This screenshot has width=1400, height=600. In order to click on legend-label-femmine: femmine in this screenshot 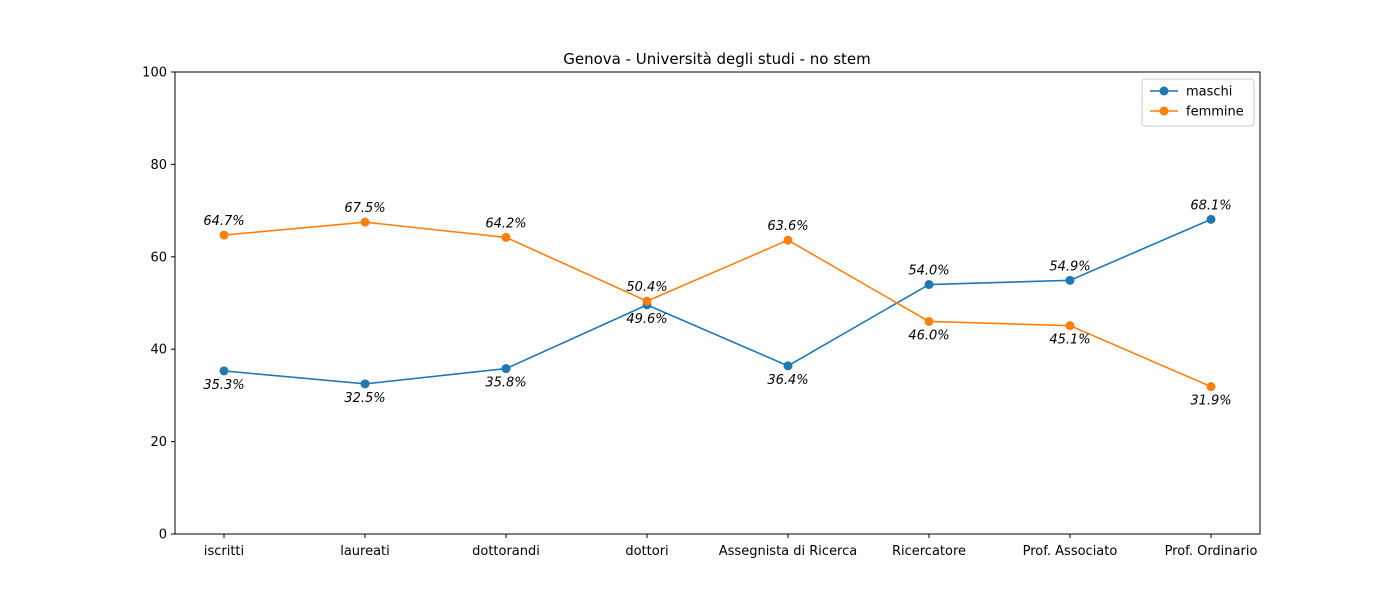, I will do `click(1215, 112)`.